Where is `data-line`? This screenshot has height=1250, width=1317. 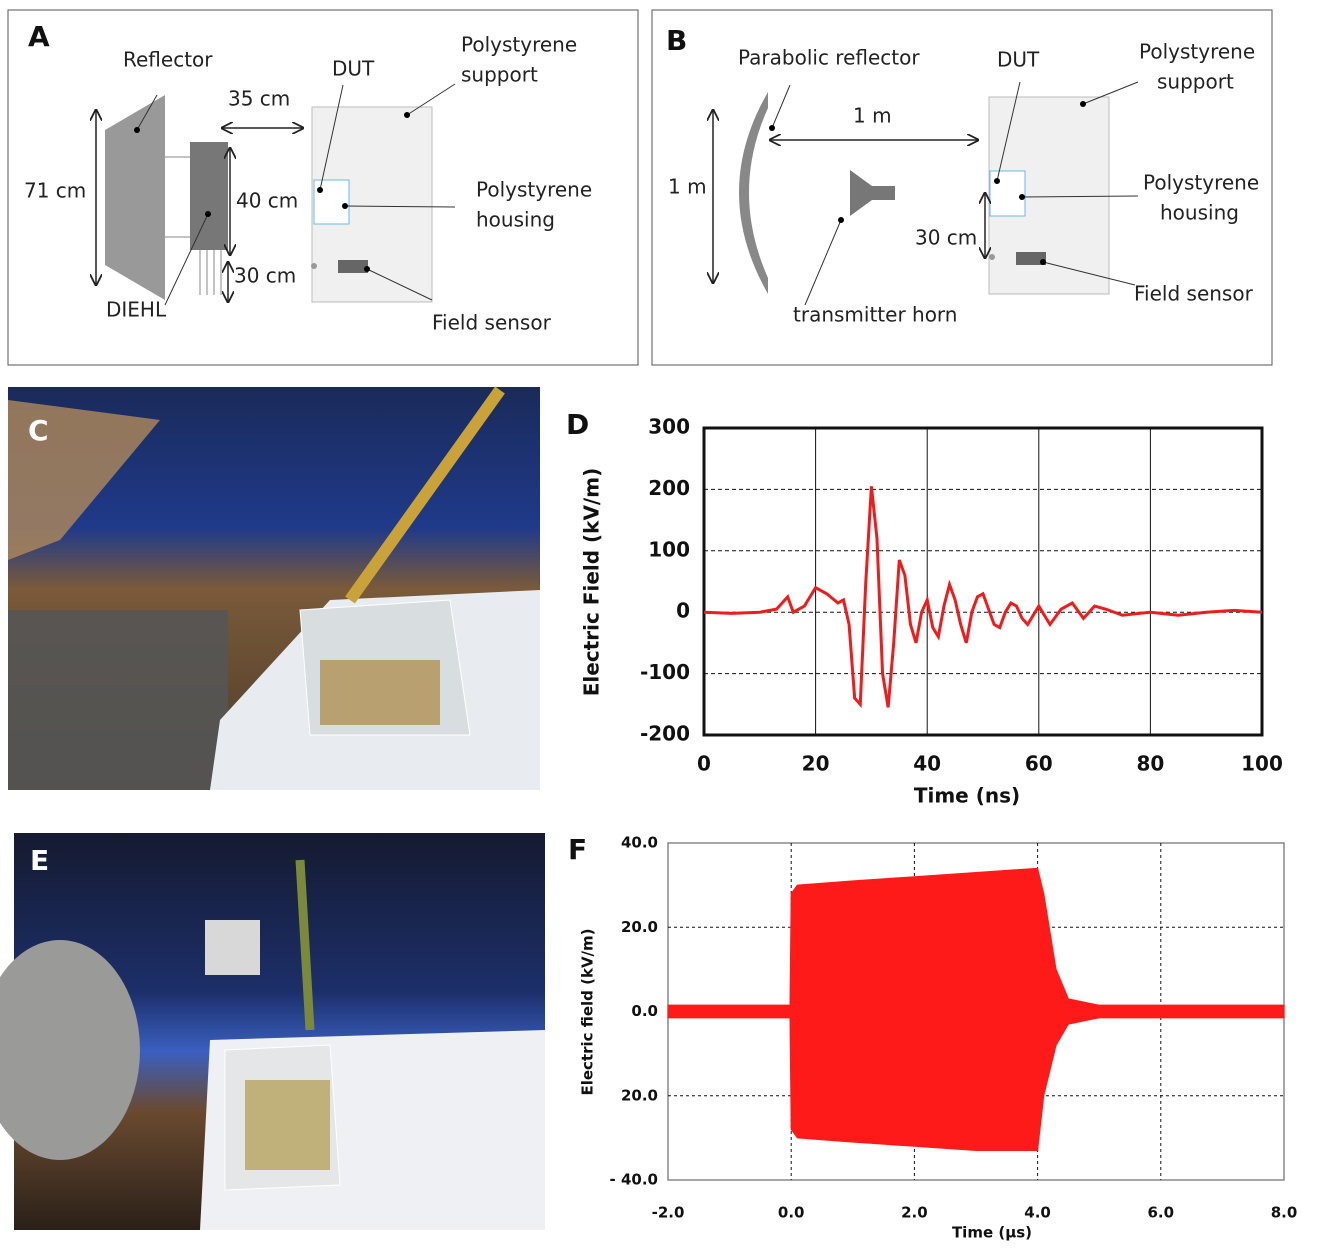
data-line is located at coordinates (983, 597).